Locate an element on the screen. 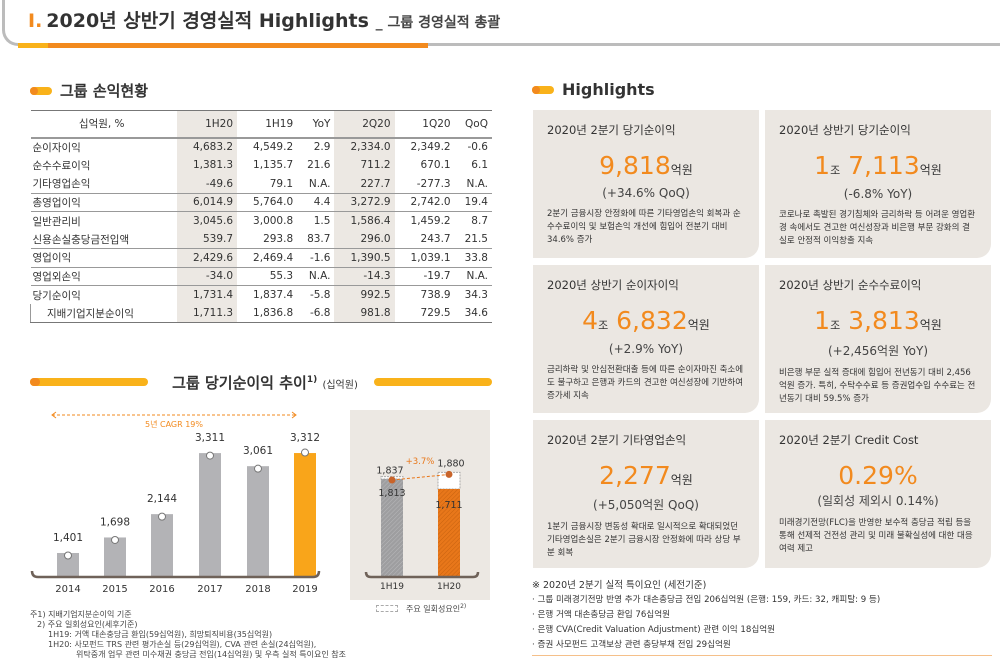 The width and height of the screenshot is (1000, 666). trend-title-text: 그룹 당기순이익 추이 is located at coordinates (239, 383).